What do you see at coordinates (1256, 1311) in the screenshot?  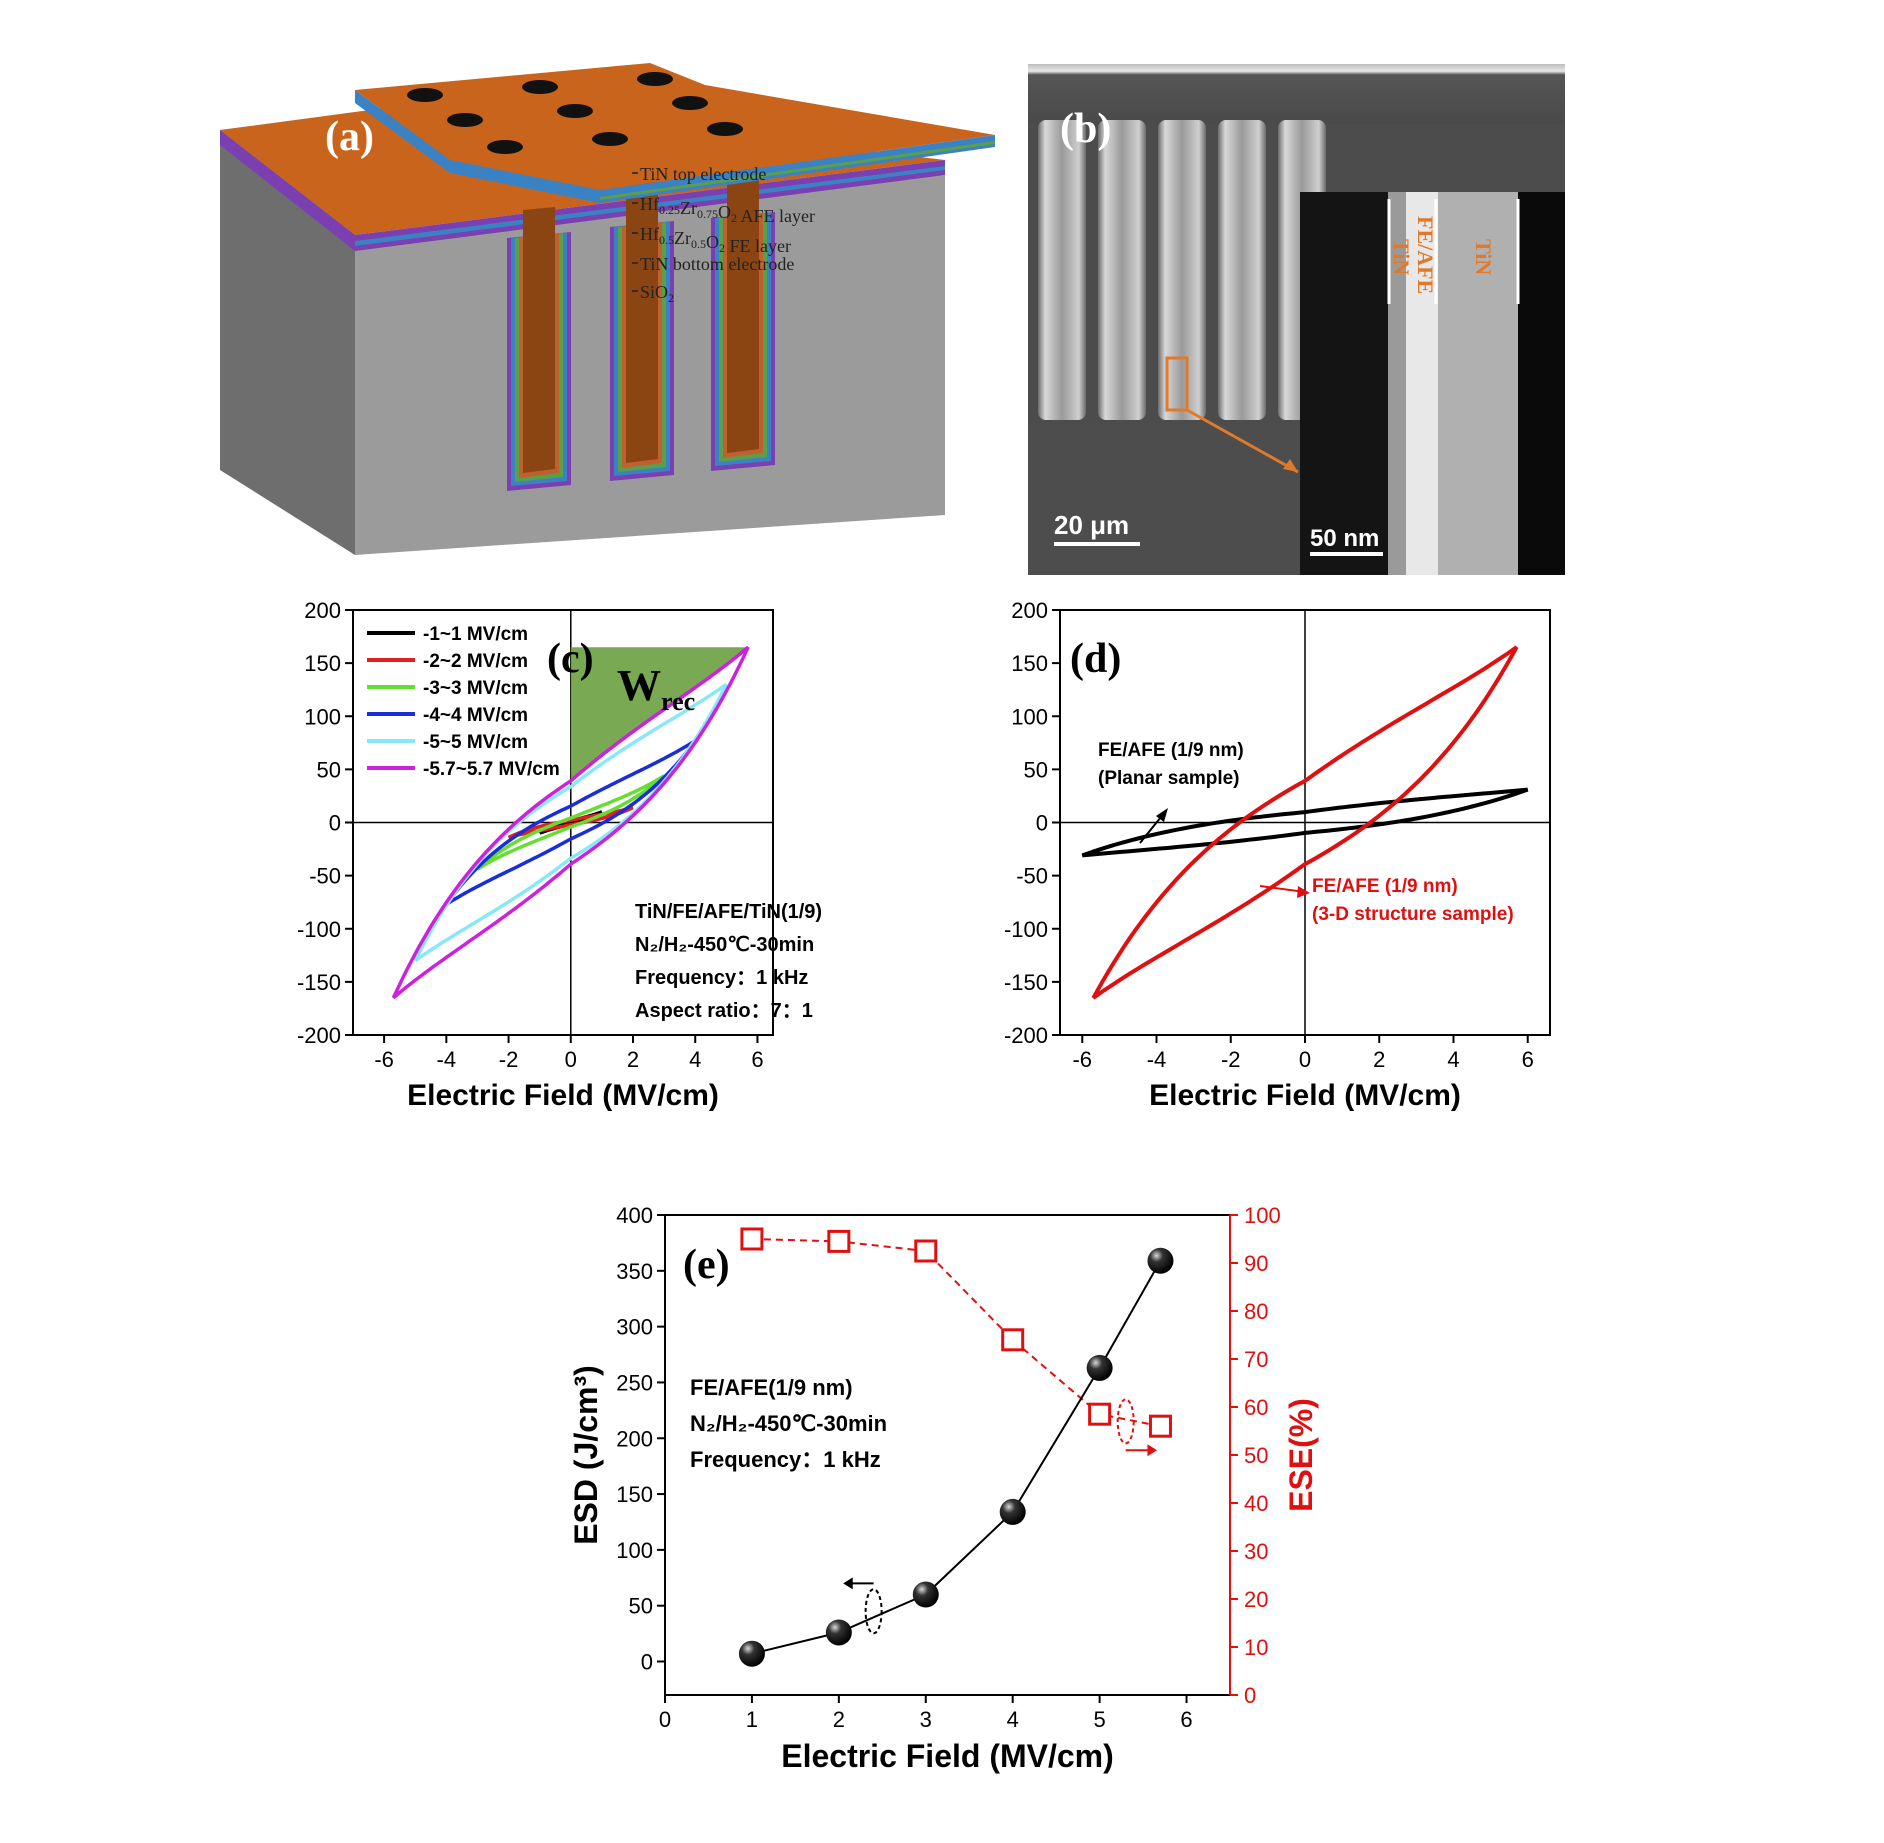 I see `y2-tick-label: 80` at bounding box center [1256, 1311].